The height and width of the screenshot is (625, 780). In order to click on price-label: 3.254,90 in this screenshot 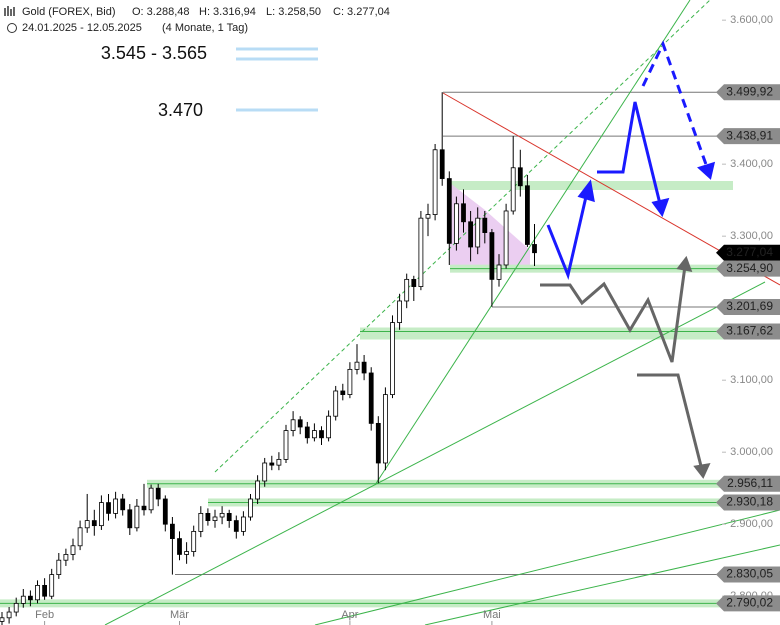, I will do `click(749, 268)`.